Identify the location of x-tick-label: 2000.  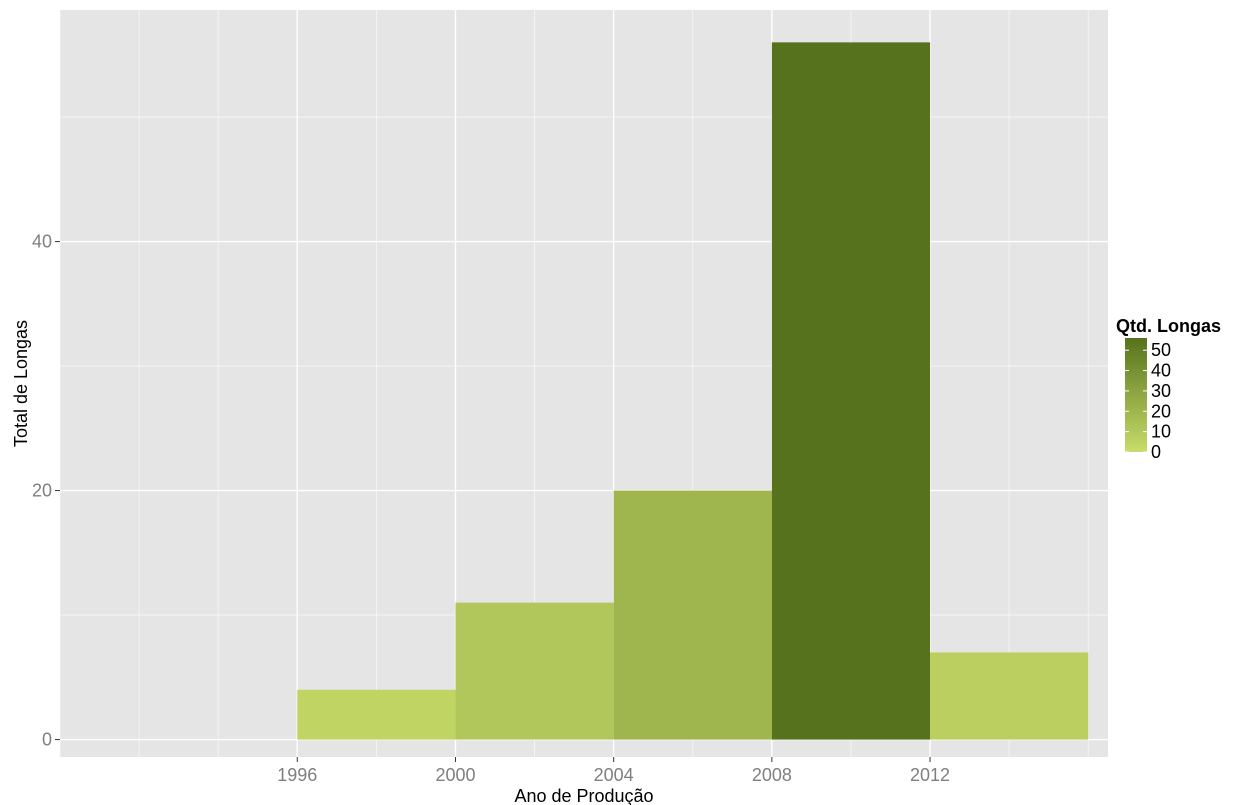
(455, 775).